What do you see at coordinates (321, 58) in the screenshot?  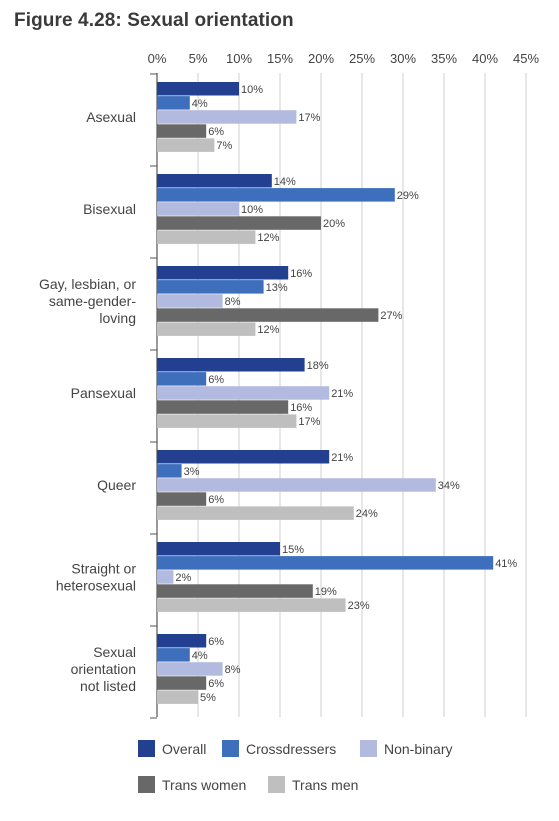 I see `x-tick-label: 20%` at bounding box center [321, 58].